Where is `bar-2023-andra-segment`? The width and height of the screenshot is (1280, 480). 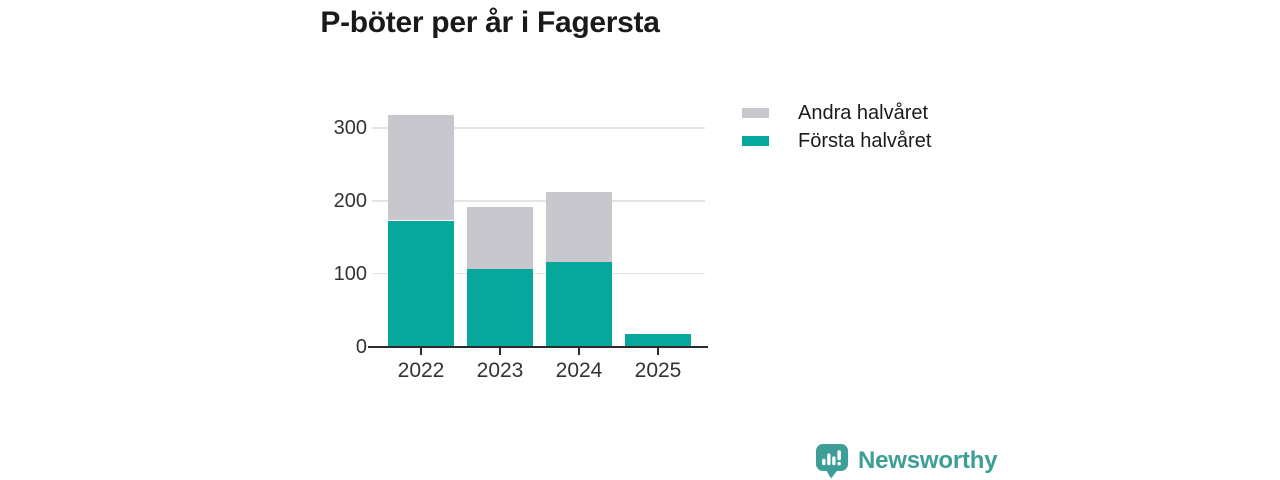
bar-2023-andra-segment is located at coordinates (500, 237).